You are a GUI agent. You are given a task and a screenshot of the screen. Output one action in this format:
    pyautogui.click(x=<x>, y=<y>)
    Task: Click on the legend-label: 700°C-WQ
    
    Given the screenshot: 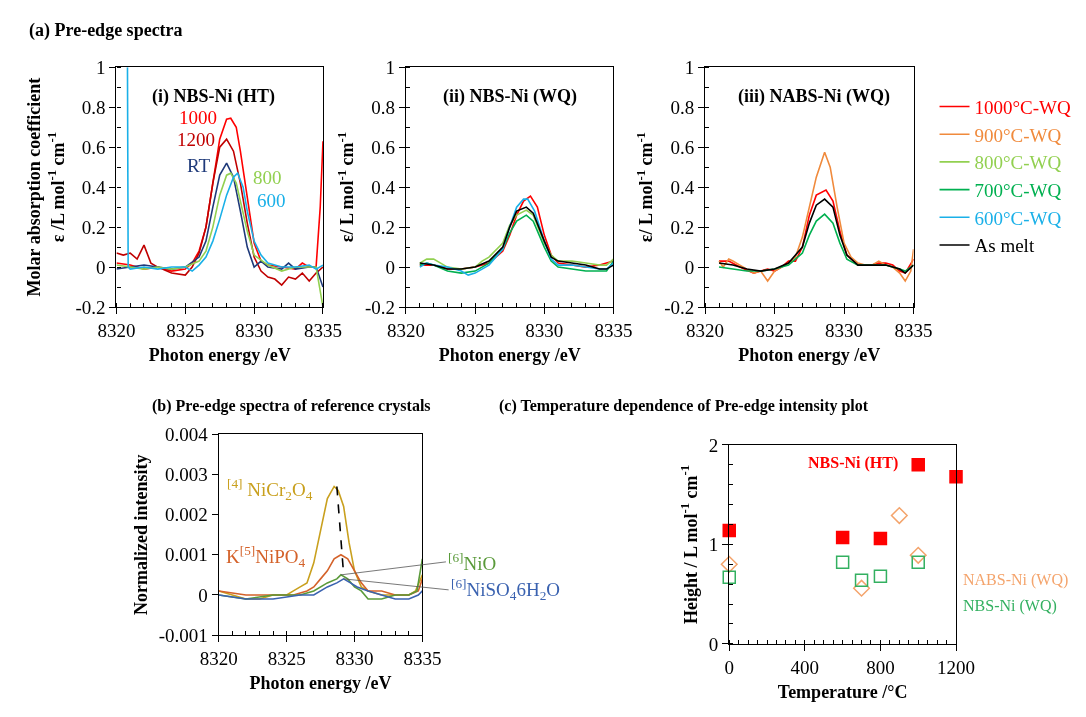 What is the action you would take?
    pyautogui.click(x=1018, y=191)
    